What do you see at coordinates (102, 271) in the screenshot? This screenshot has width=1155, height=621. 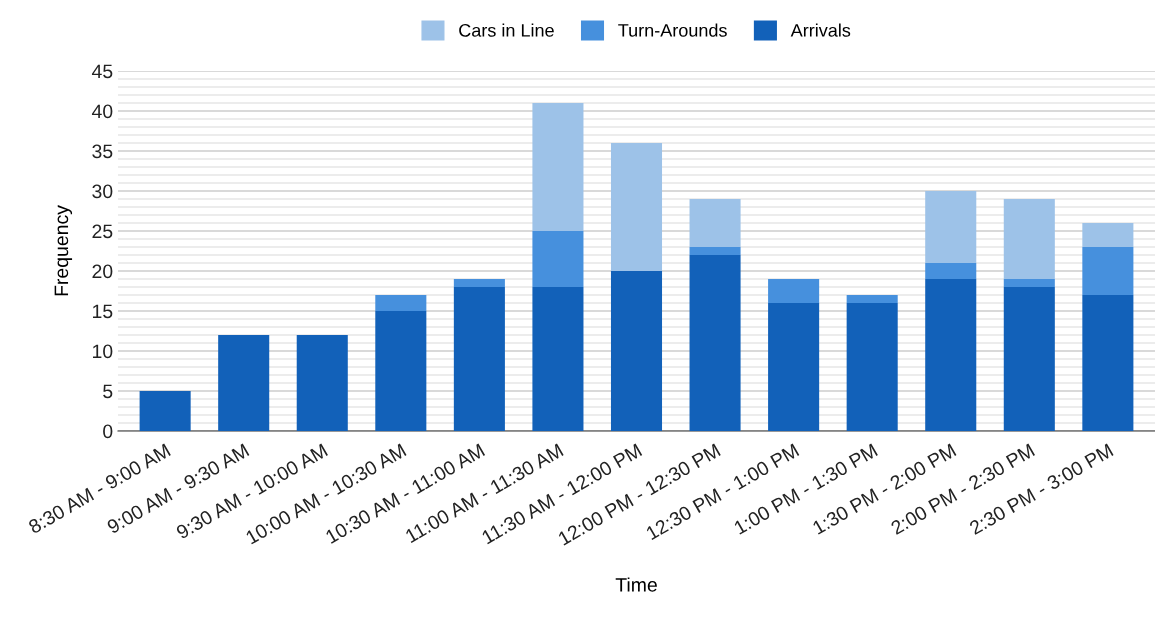 I see `y-tick-label: 20` at bounding box center [102, 271].